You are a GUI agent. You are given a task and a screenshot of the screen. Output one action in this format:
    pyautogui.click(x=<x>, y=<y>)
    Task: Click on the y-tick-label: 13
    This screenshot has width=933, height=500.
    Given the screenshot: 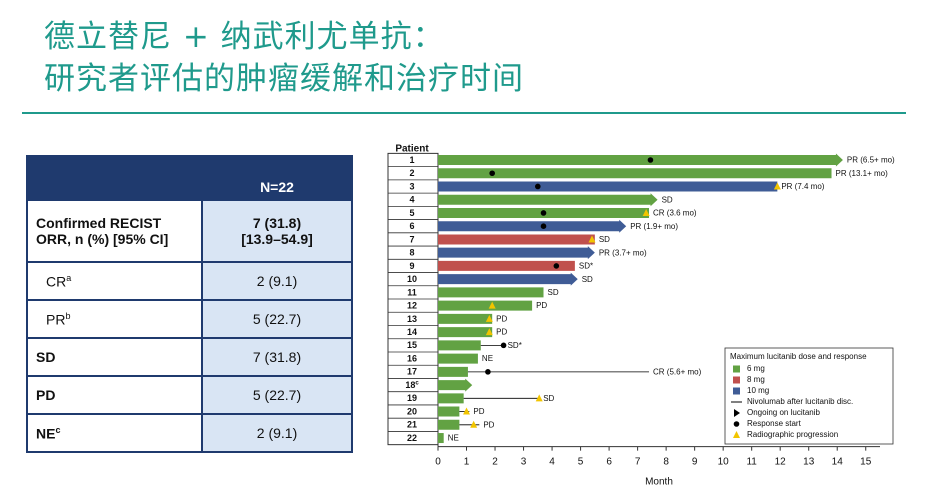 What is the action you would take?
    pyautogui.click(x=412, y=319)
    